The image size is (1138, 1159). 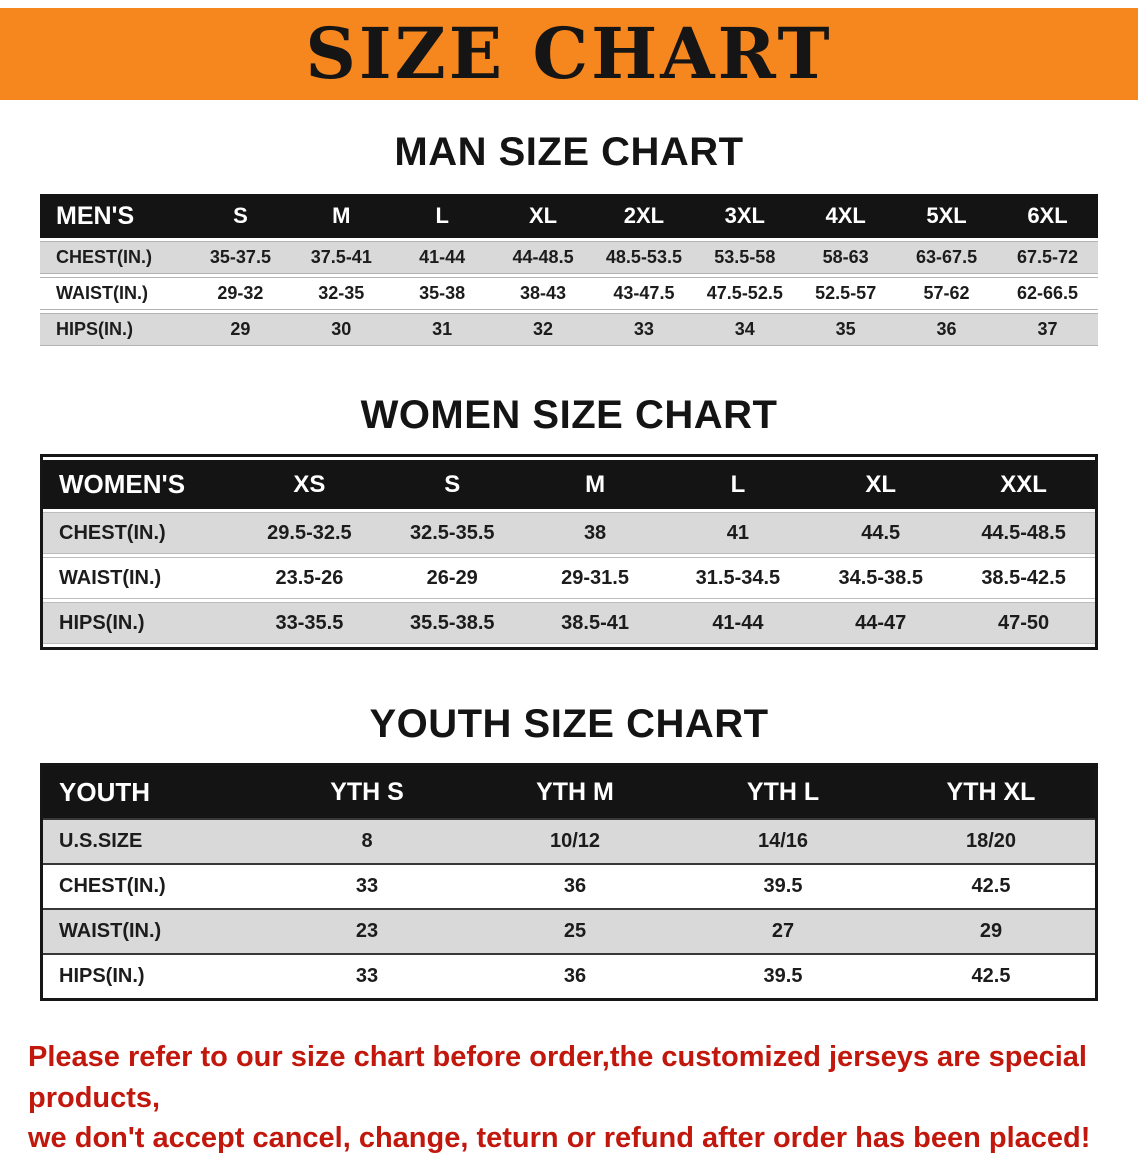 What do you see at coordinates (367, 792) in the screenshot?
I see `size-column-header: YTH S` at bounding box center [367, 792].